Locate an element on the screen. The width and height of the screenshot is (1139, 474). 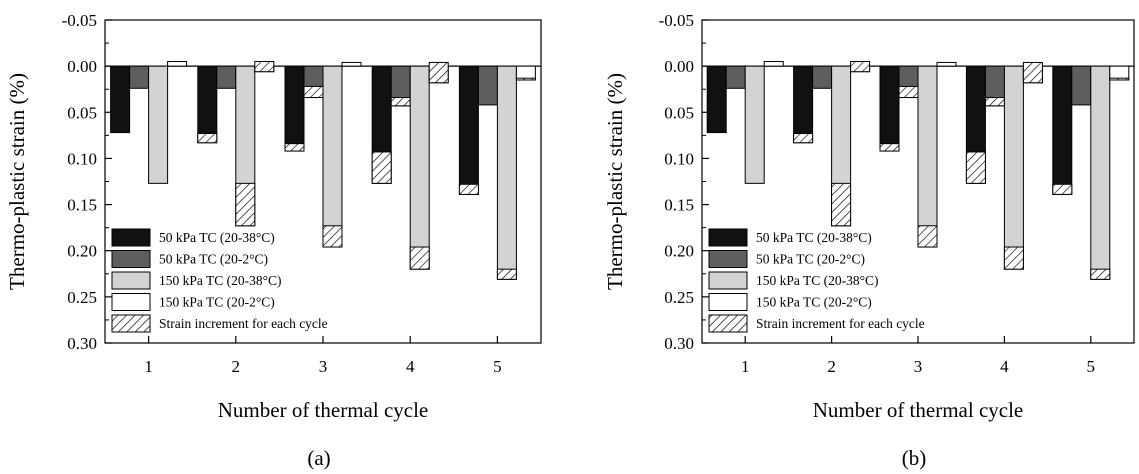
y-axis-title: Thermo-plastic strain (%) is located at coordinates (615, 181).